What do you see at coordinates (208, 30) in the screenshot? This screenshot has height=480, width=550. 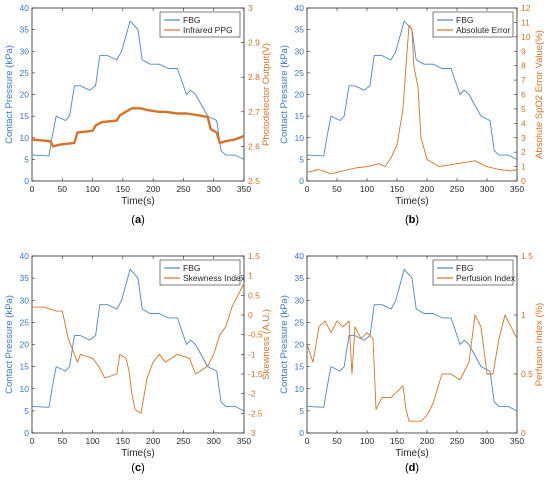 I see `legend-entry: Infrared PPG` at bounding box center [208, 30].